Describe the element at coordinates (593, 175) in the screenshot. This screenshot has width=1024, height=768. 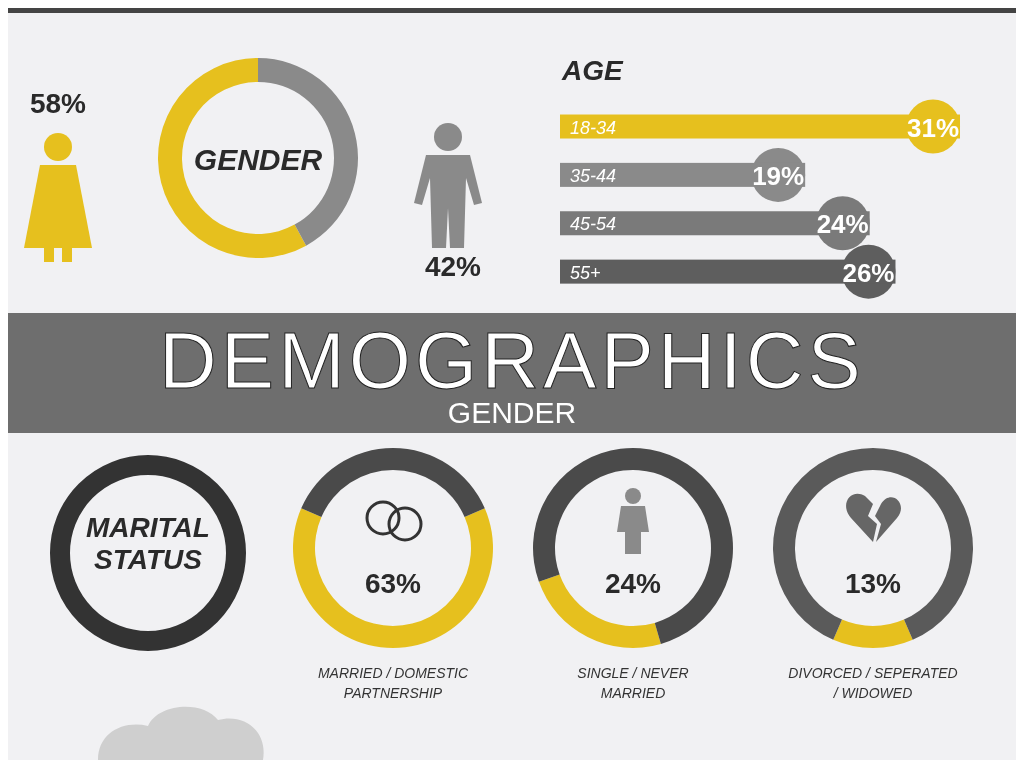
I see `y-tick-label: 35-44` at that location.